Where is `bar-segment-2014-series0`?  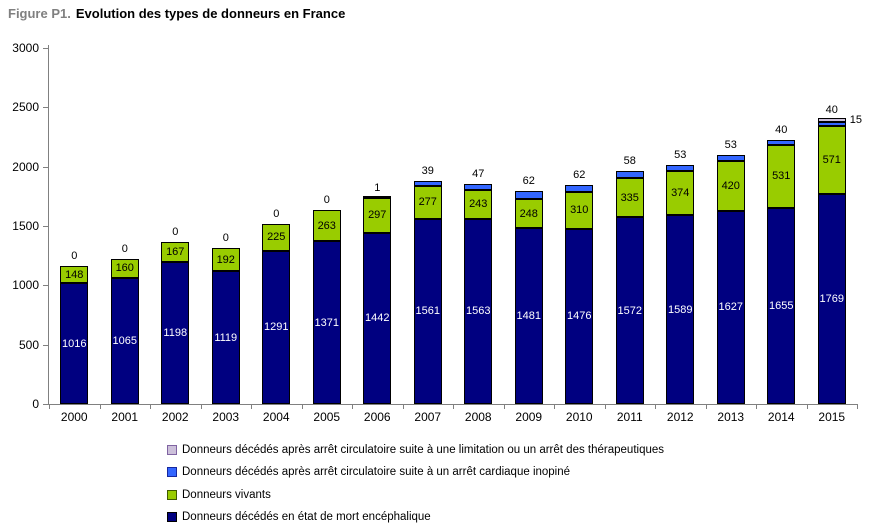
bar-segment-2014-series0 is located at coordinates (781, 305).